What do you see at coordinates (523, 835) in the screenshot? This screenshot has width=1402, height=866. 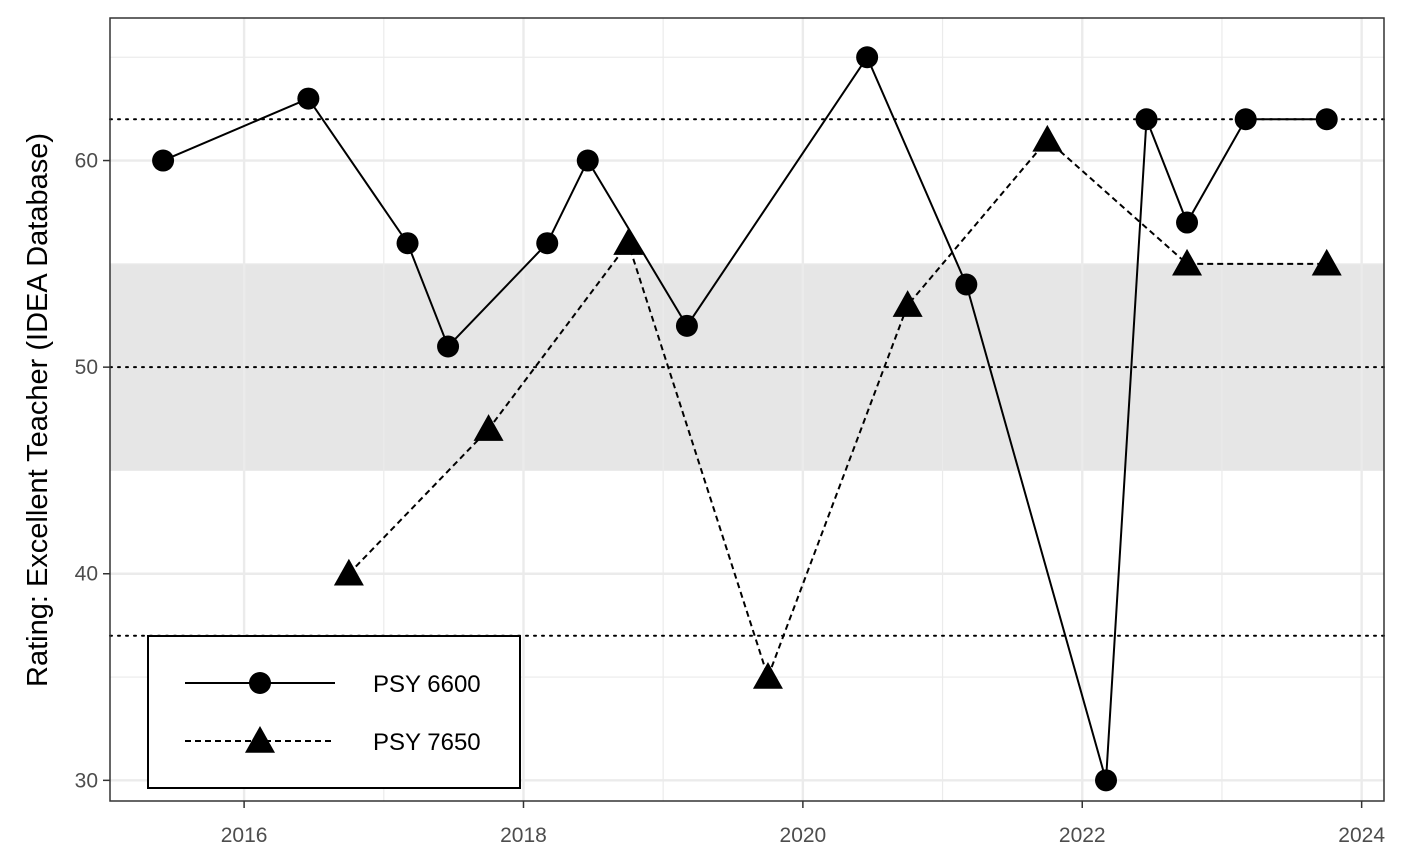 I see `x-tick-label: 2018` at bounding box center [523, 835].